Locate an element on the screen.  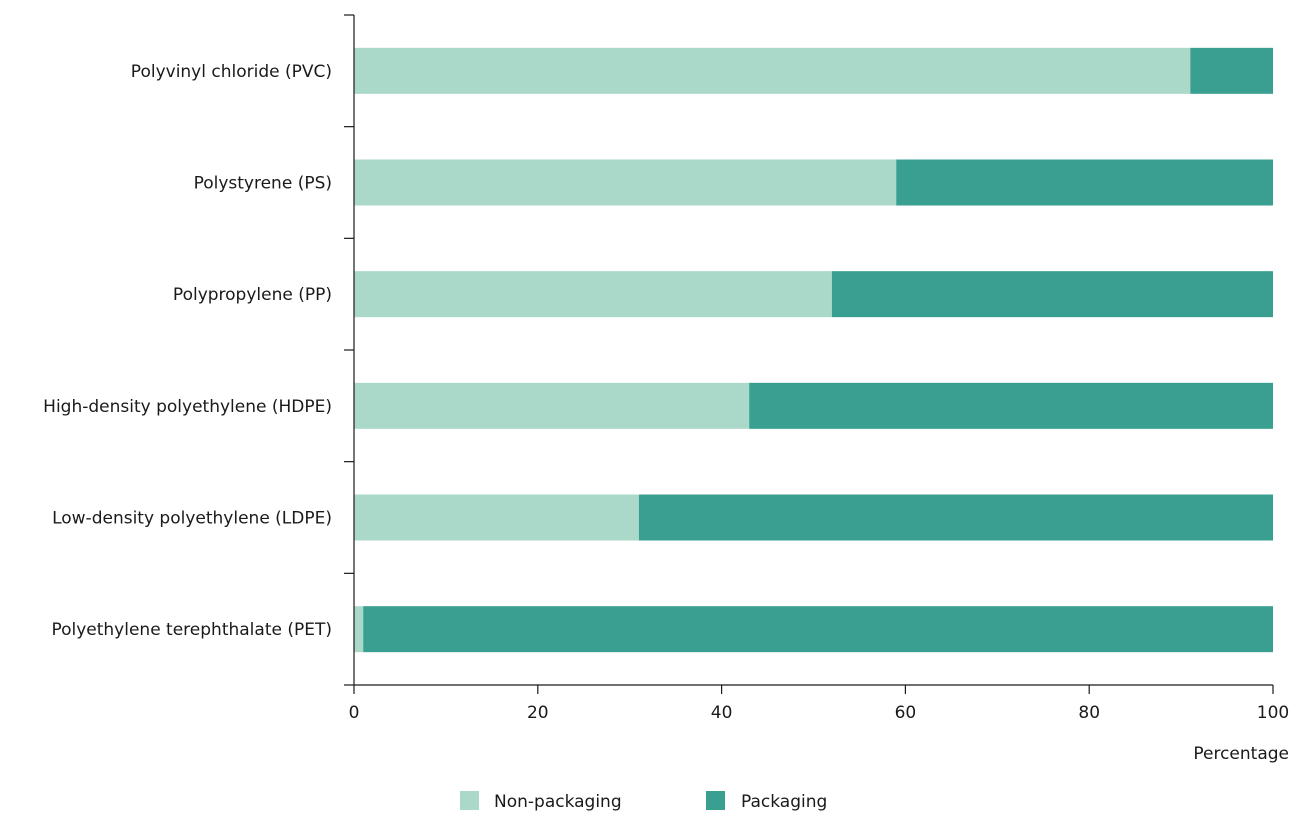
category-label: Polypropylene (PP) is located at coordinates (252, 295).